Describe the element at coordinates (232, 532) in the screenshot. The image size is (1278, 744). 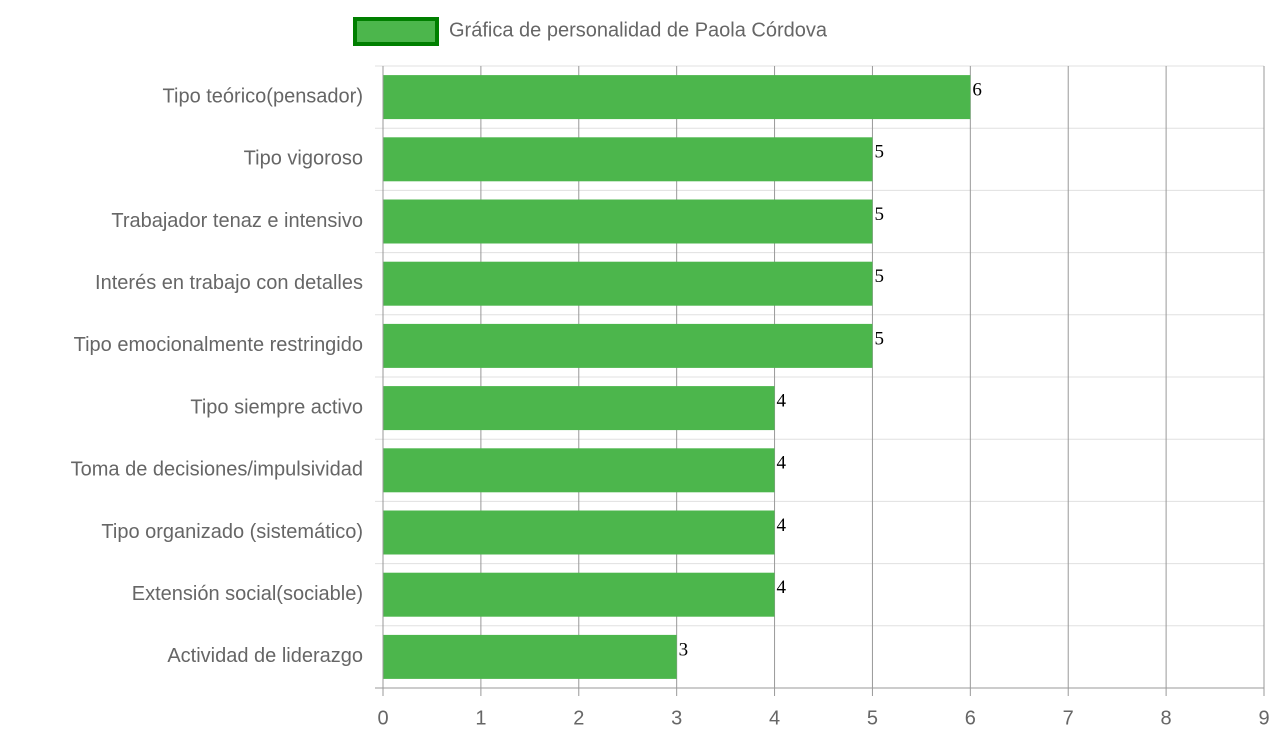
I see `y-tick-label: Tipo organizado (sistemático)` at that location.